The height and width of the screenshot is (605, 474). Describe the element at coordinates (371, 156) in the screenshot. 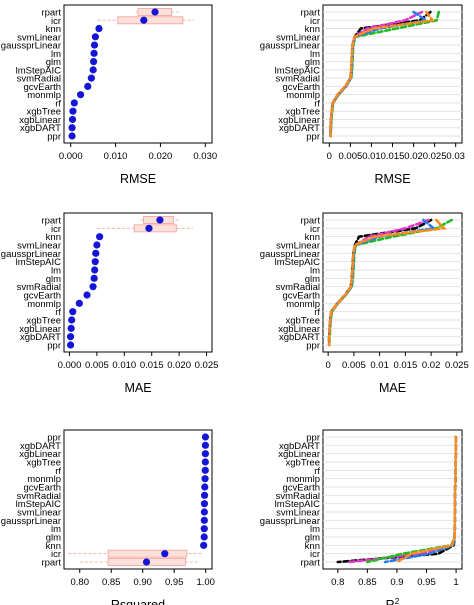

I see `x-tick-label: 0.01` at that location.